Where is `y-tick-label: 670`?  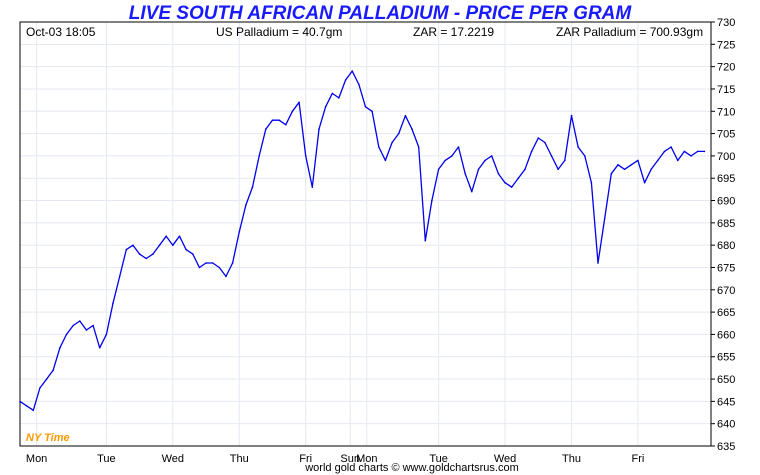
y-tick-label: 670 is located at coordinates (726, 291).